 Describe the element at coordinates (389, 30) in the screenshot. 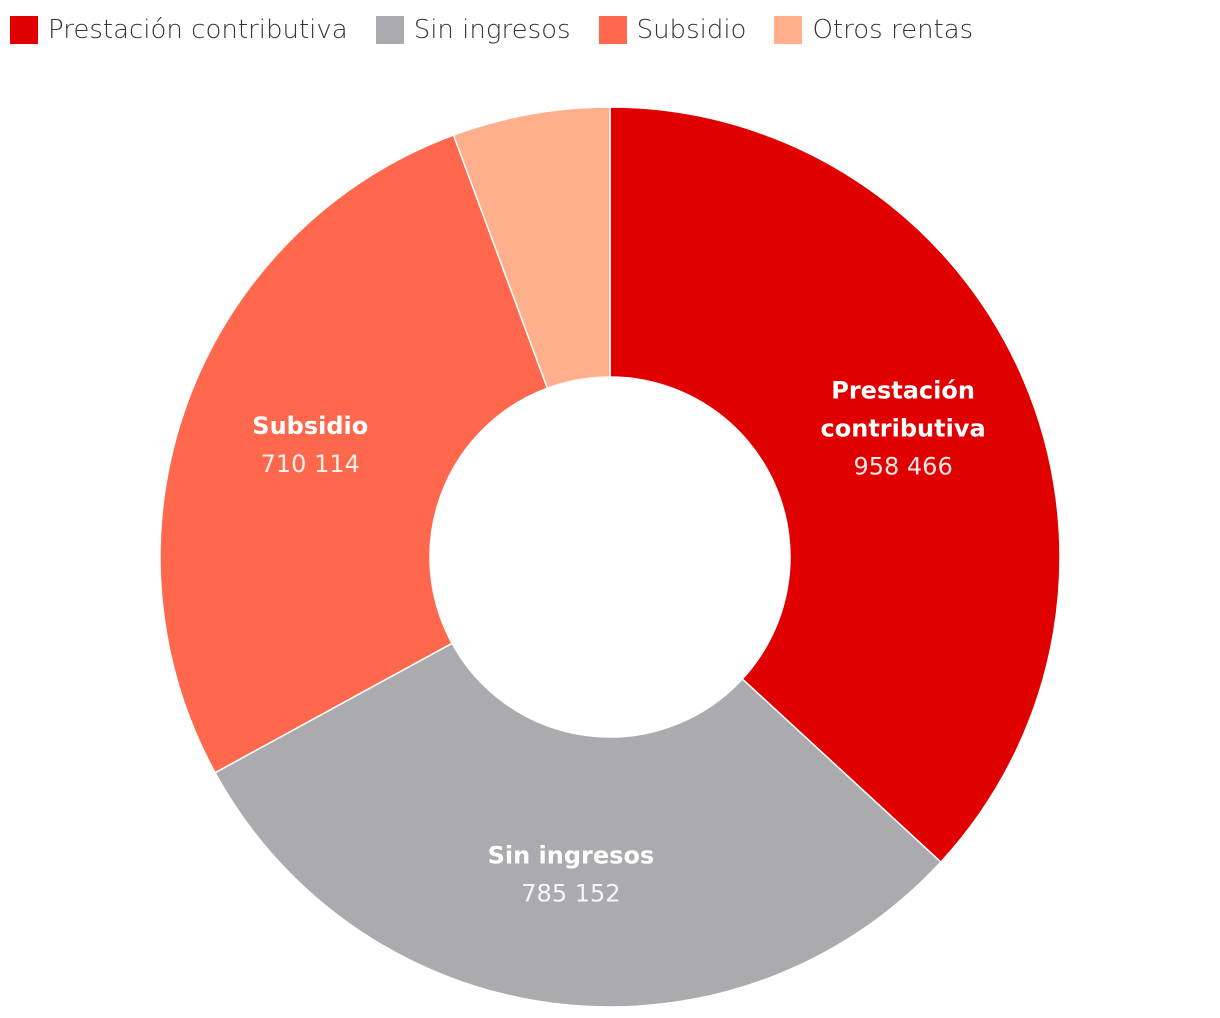

I see `legend-swatch-sin-ingresos` at that location.